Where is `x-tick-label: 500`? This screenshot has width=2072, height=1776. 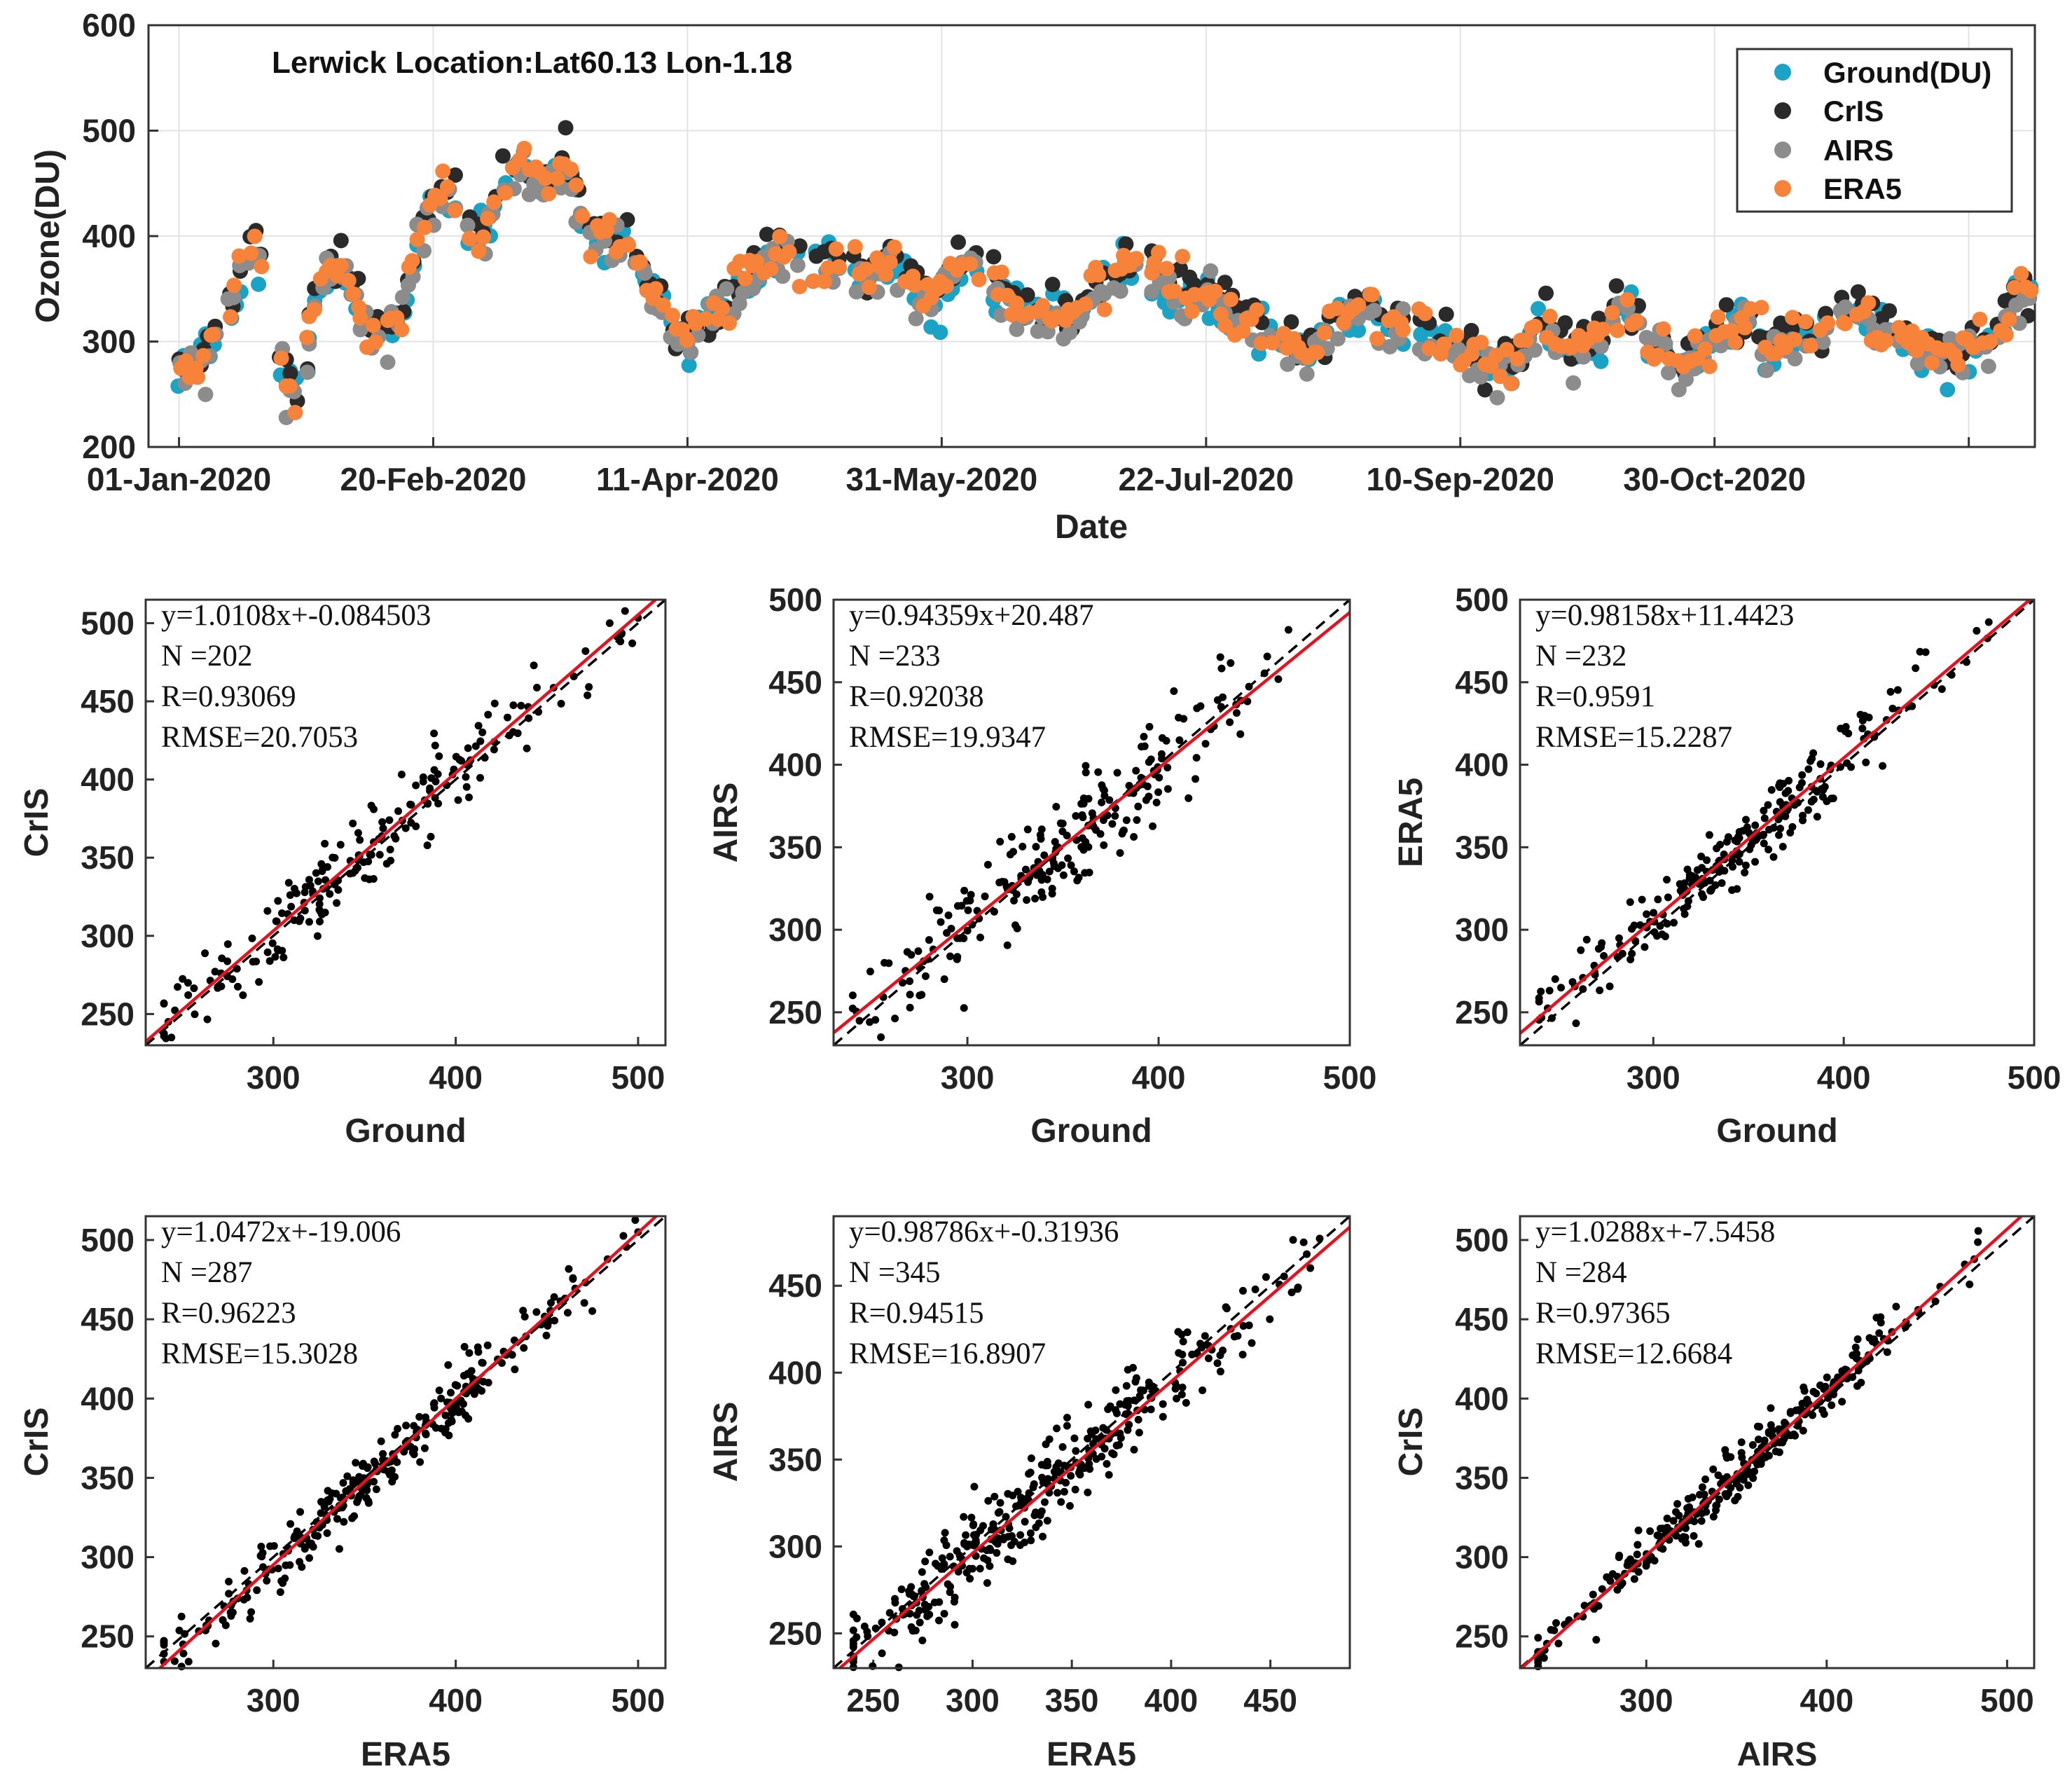 x-tick-label: 500 is located at coordinates (1350, 1077).